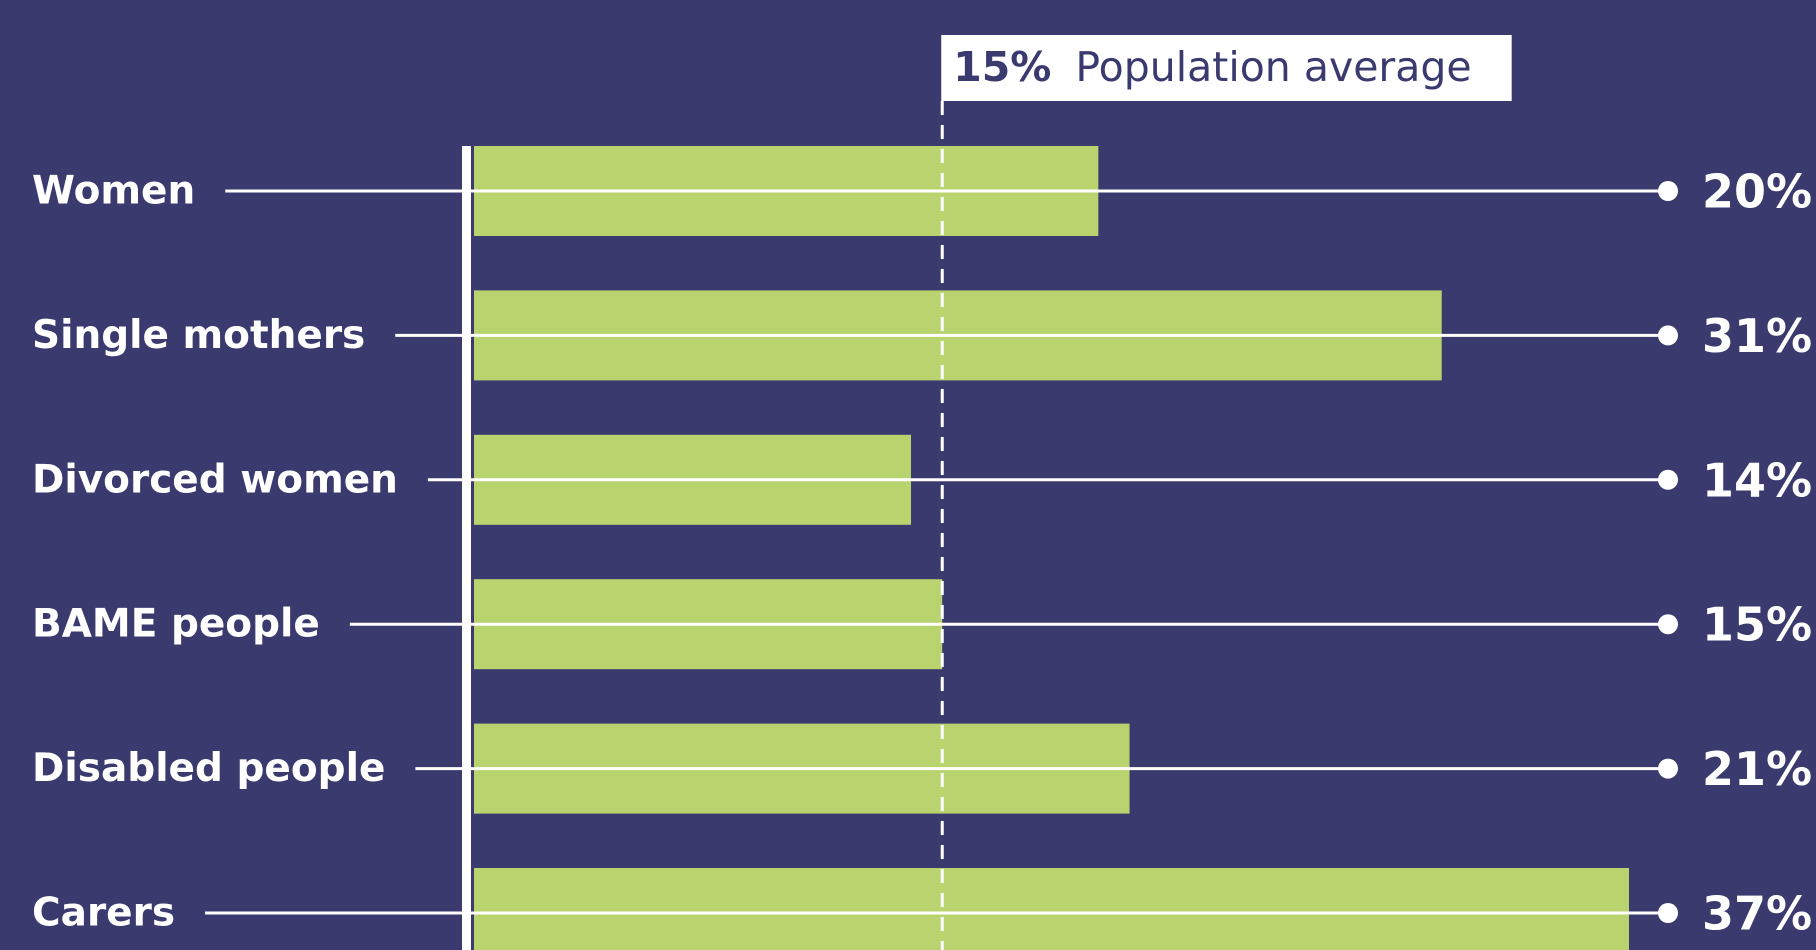 This screenshot has height=950, width=1816. Describe the element at coordinates (176, 624) in the screenshot. I see `category-label: BAME people` at that location.